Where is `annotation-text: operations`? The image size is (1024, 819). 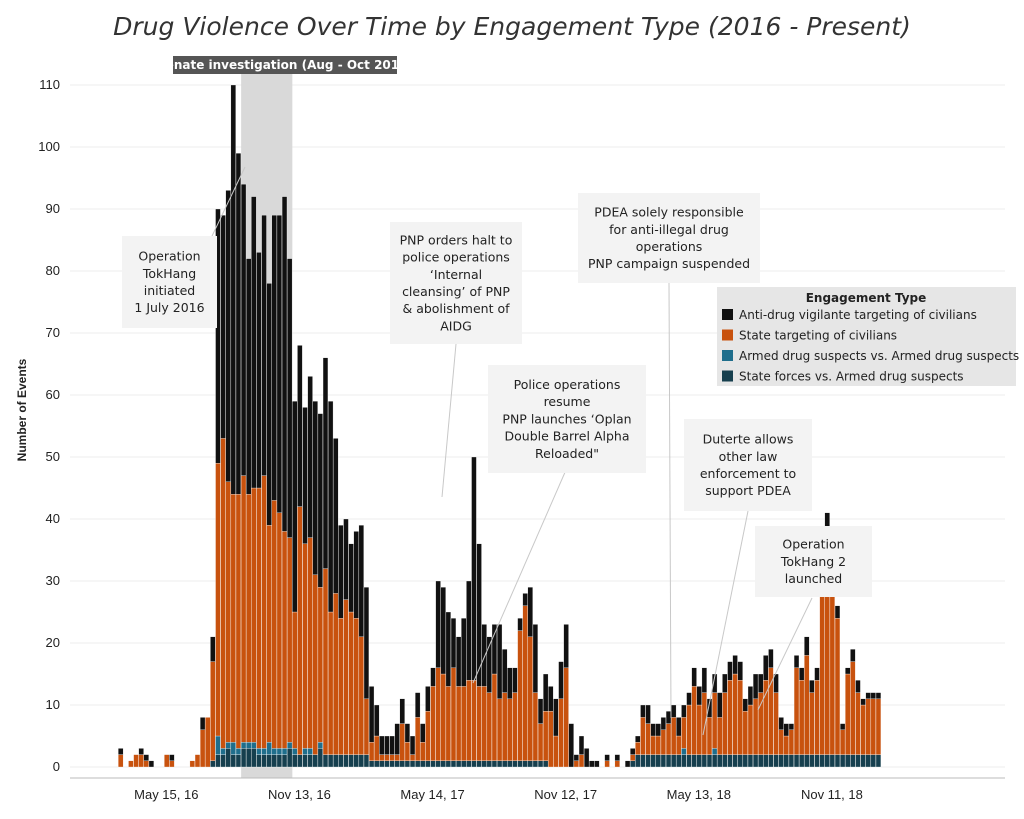
annotation-text: operations is located at coordinates (669, 246).